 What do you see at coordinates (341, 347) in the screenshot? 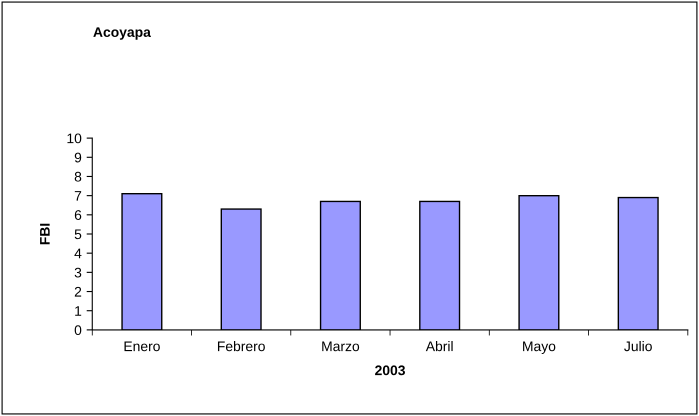
I see `x-tick-label: Marzo` at bounding box center [341, 347].